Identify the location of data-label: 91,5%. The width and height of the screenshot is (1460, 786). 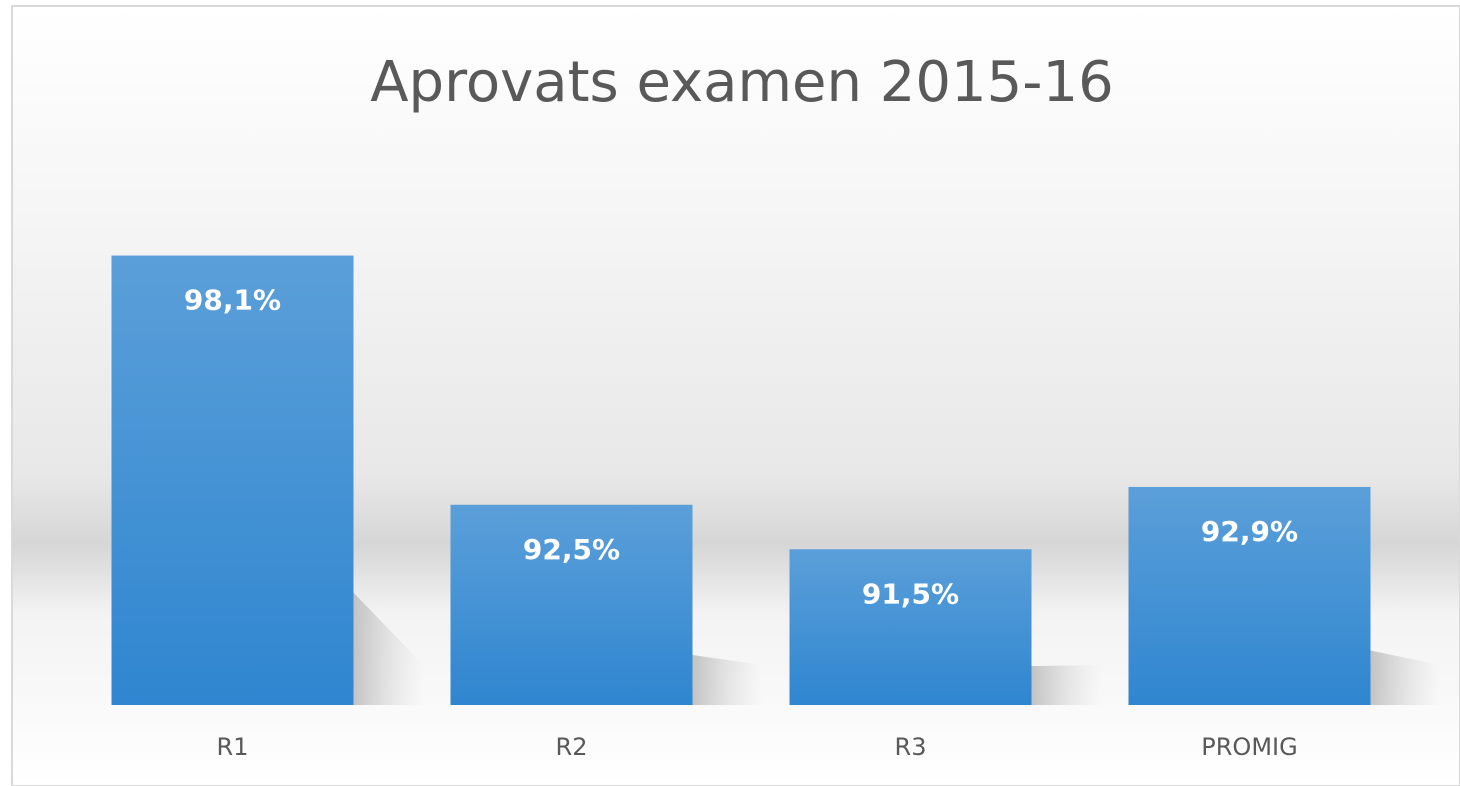
(910, 593).